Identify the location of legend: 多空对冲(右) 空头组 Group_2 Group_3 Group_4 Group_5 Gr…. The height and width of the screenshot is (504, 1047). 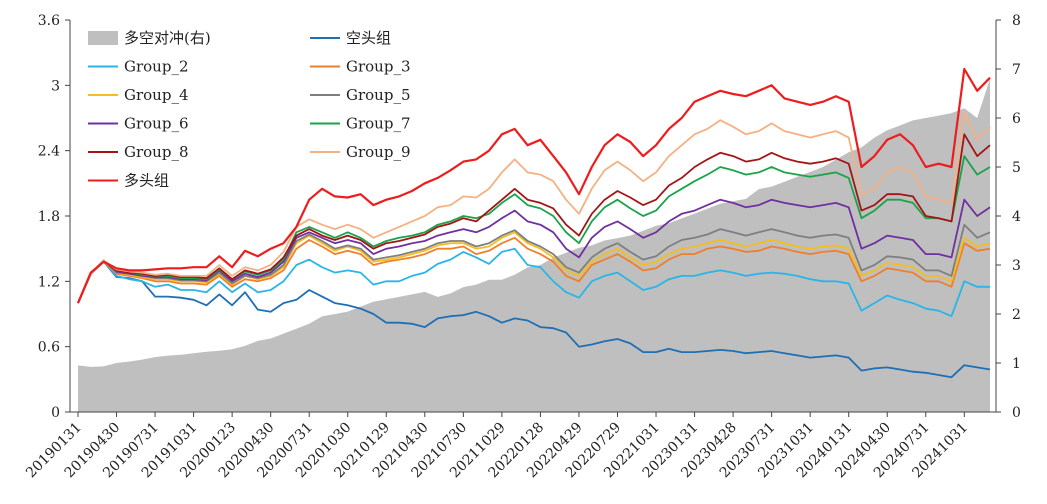
(249, 109).